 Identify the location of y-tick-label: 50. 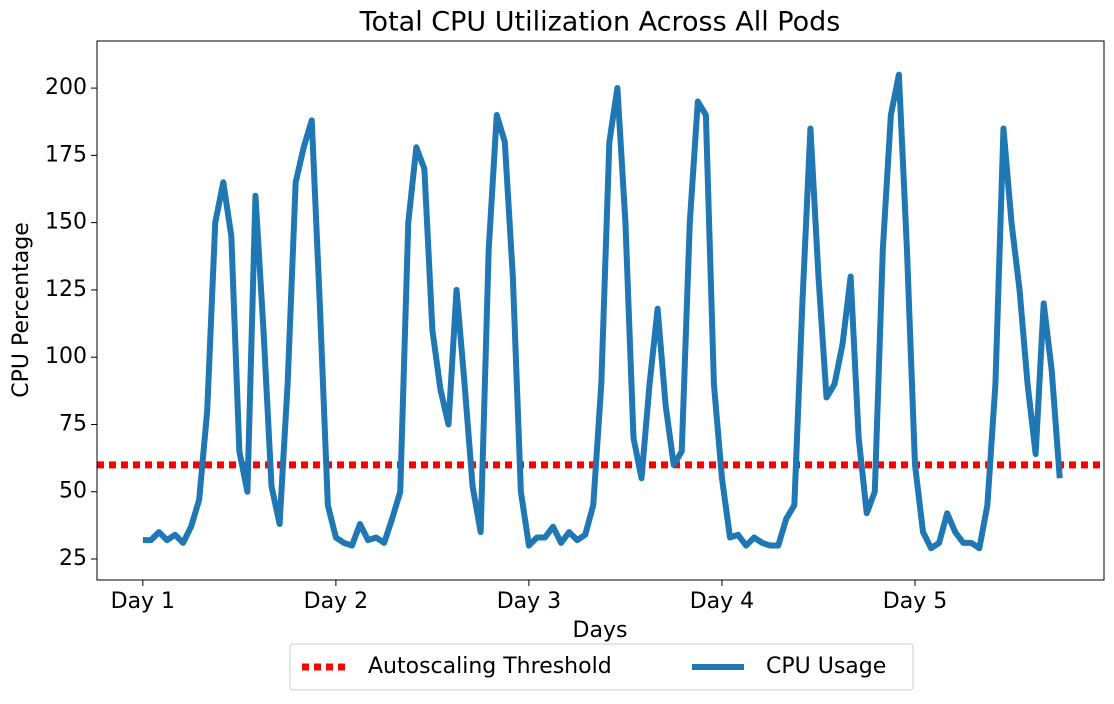
(73, 491).